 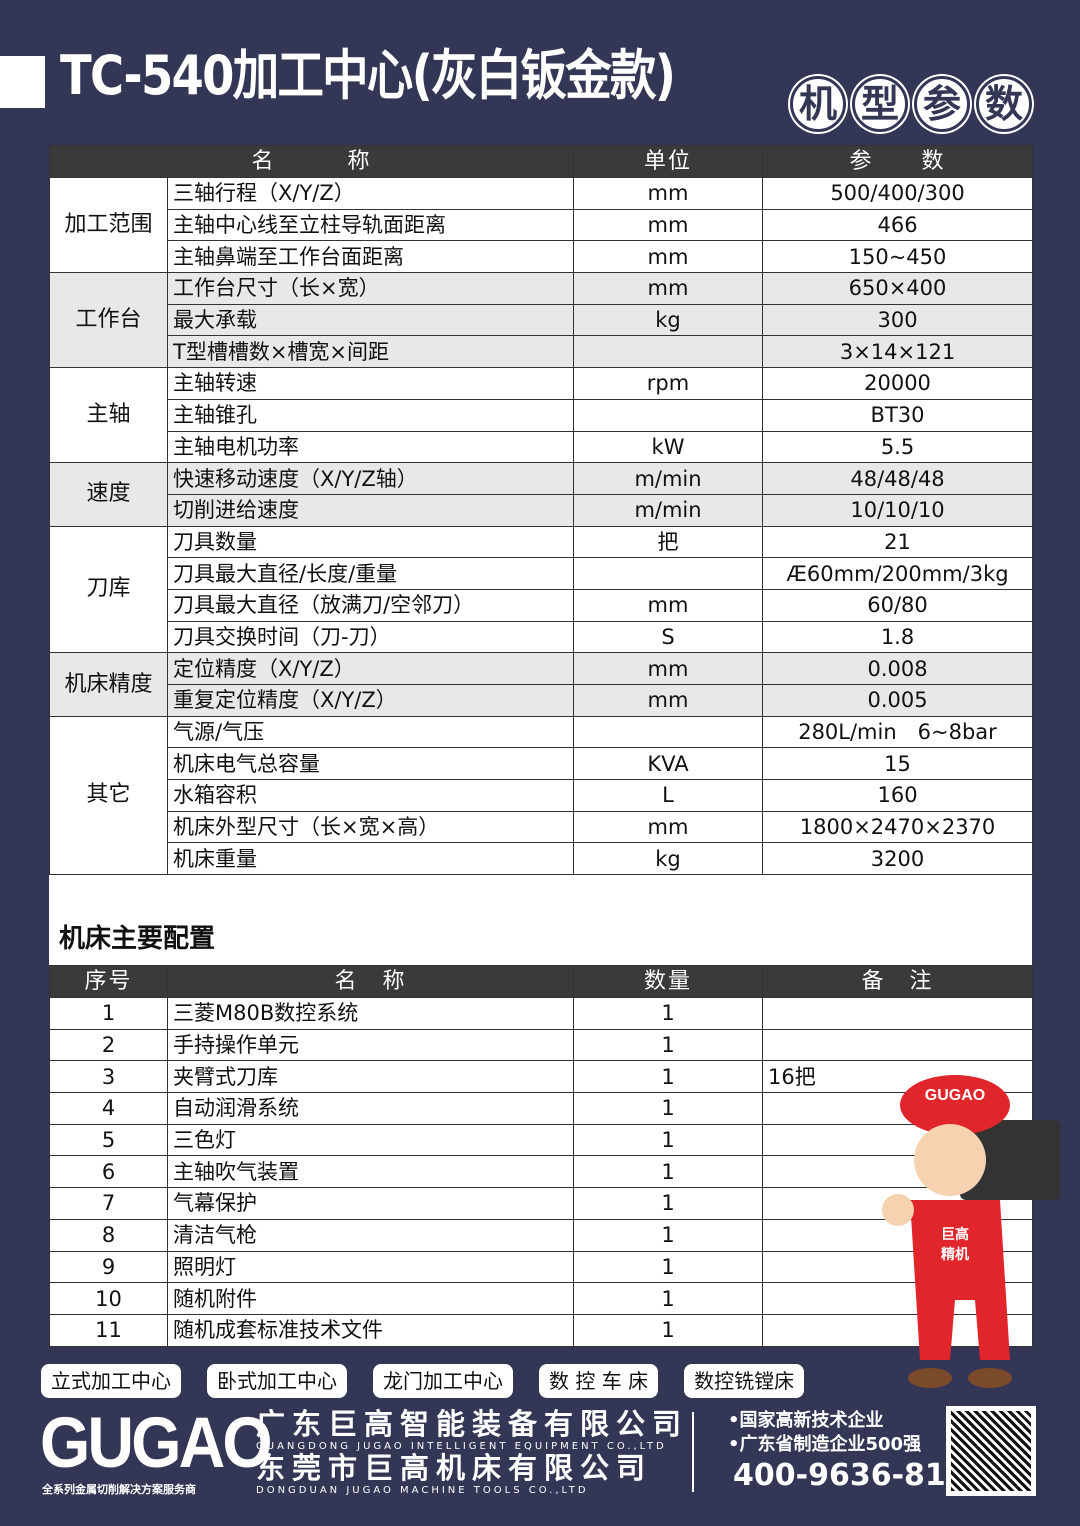 I want to click on config-index: 1, so click(x=108, y=1013).